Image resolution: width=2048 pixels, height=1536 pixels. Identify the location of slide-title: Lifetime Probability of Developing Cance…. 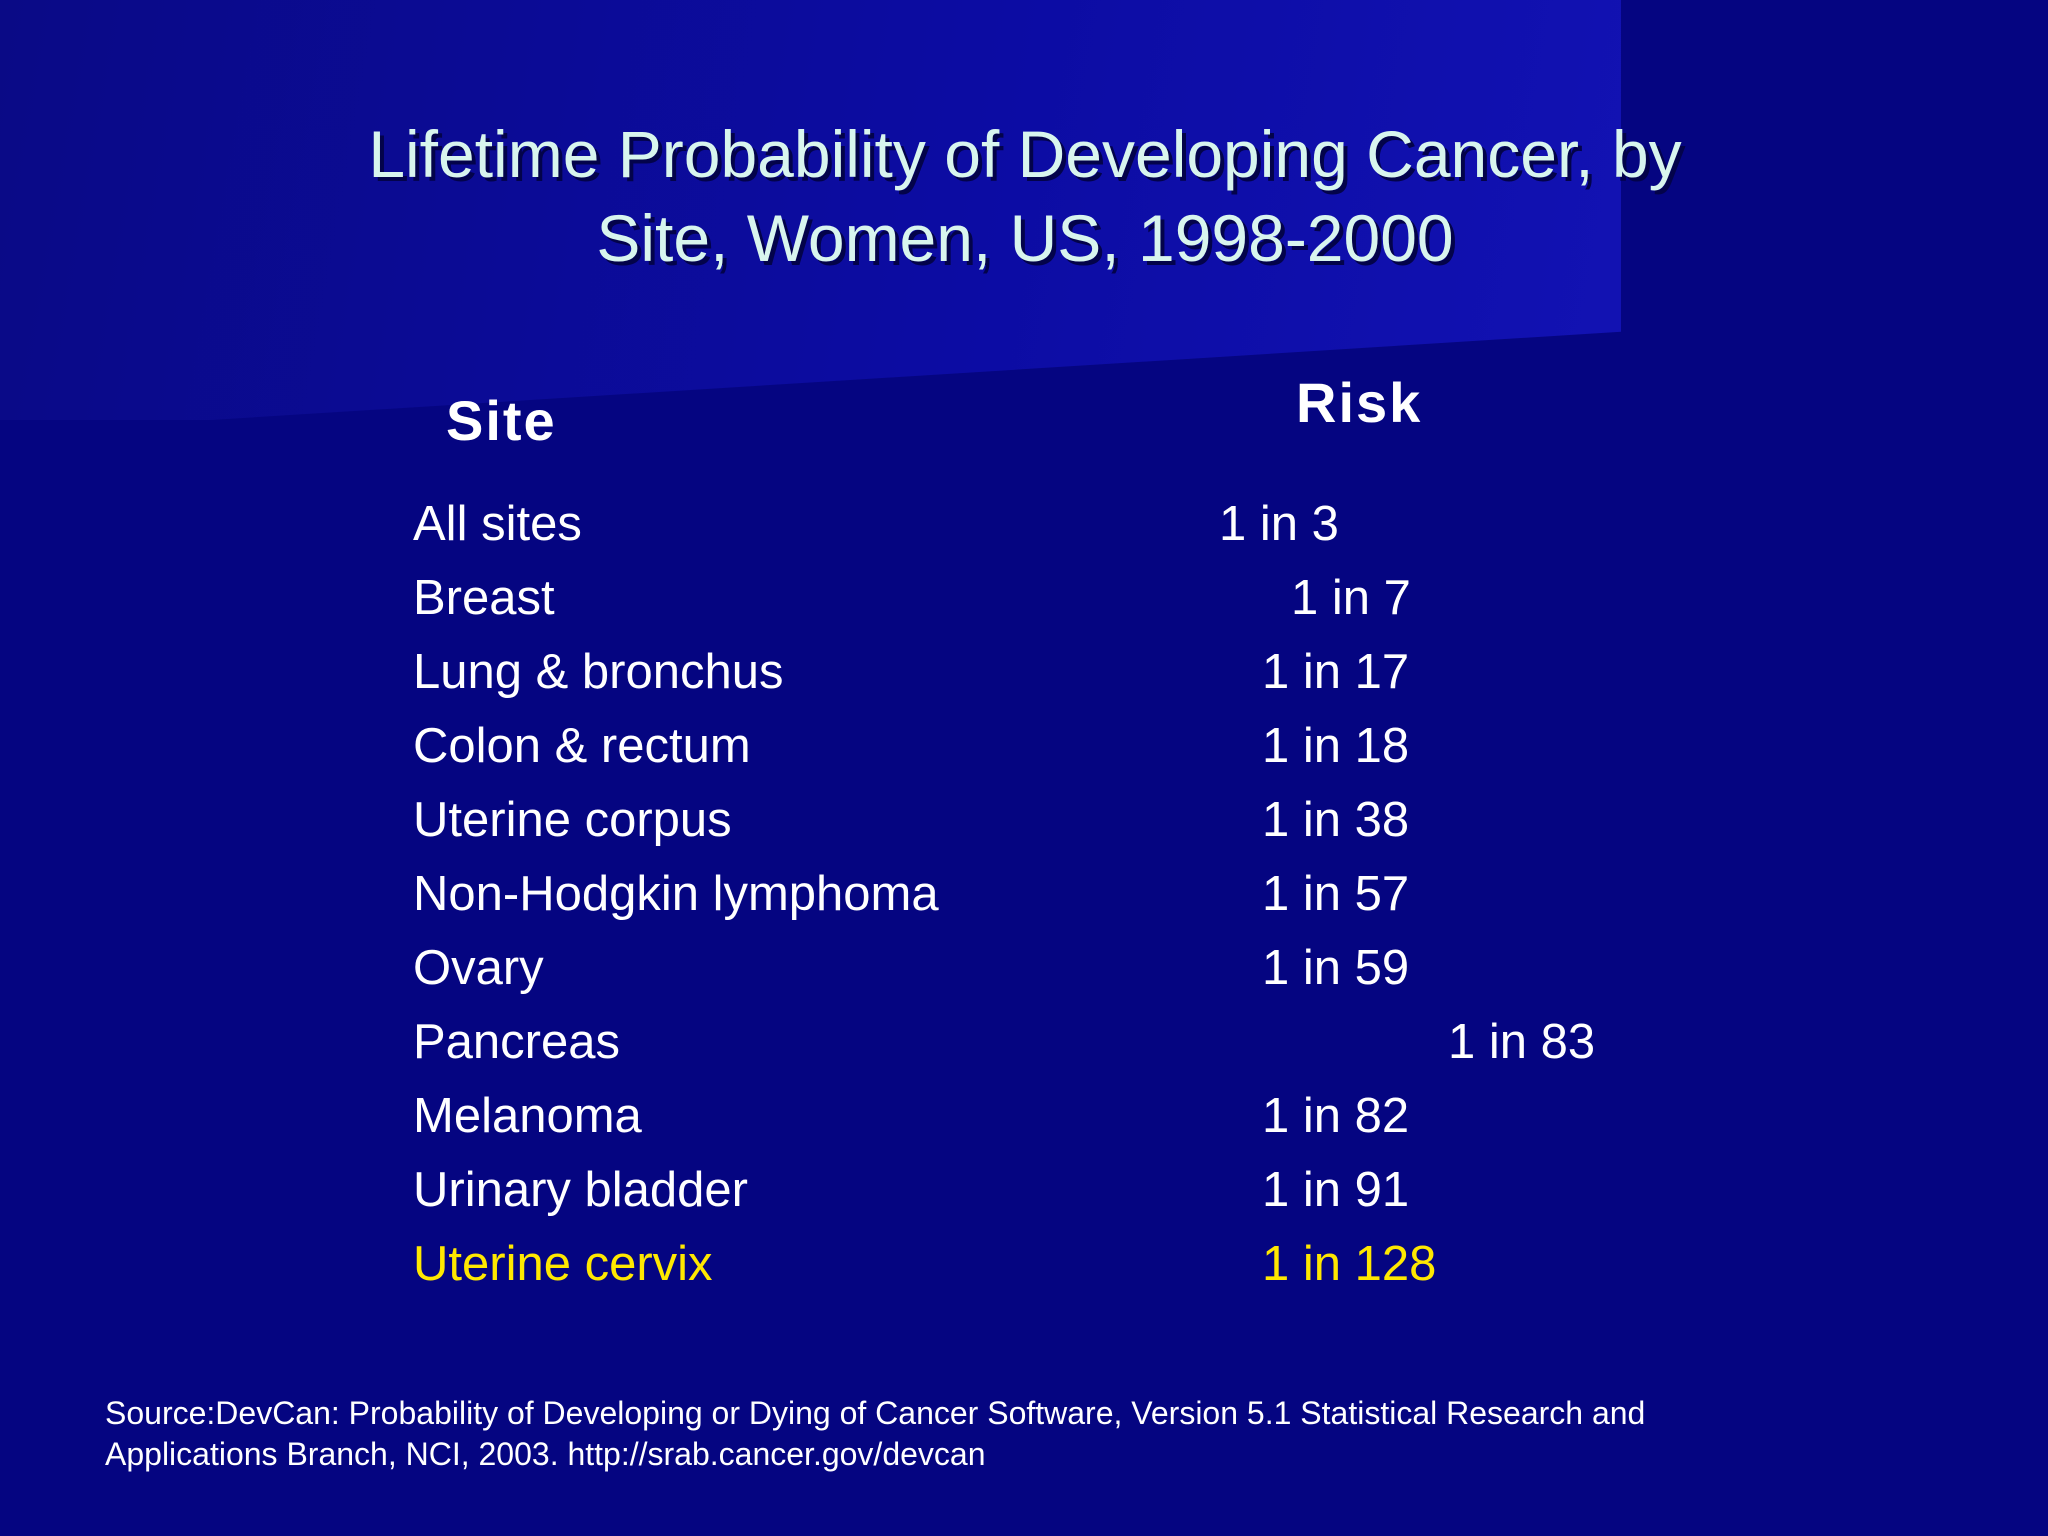
(1025, 196).